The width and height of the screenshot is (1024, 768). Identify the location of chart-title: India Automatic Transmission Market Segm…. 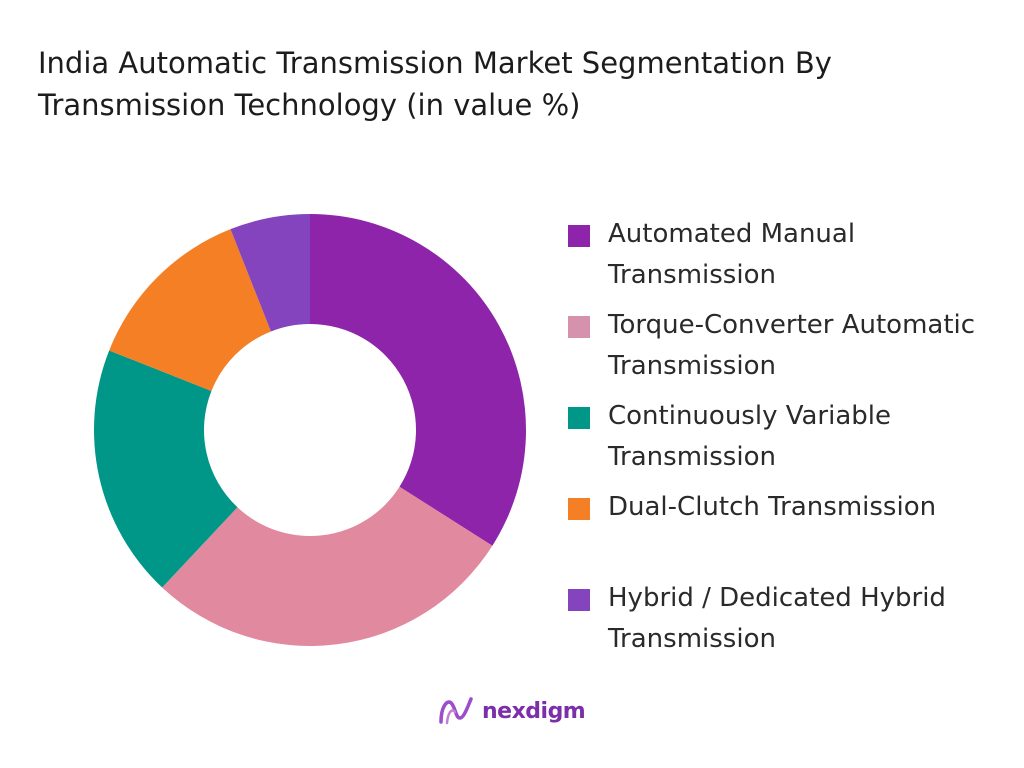
(435, 84).